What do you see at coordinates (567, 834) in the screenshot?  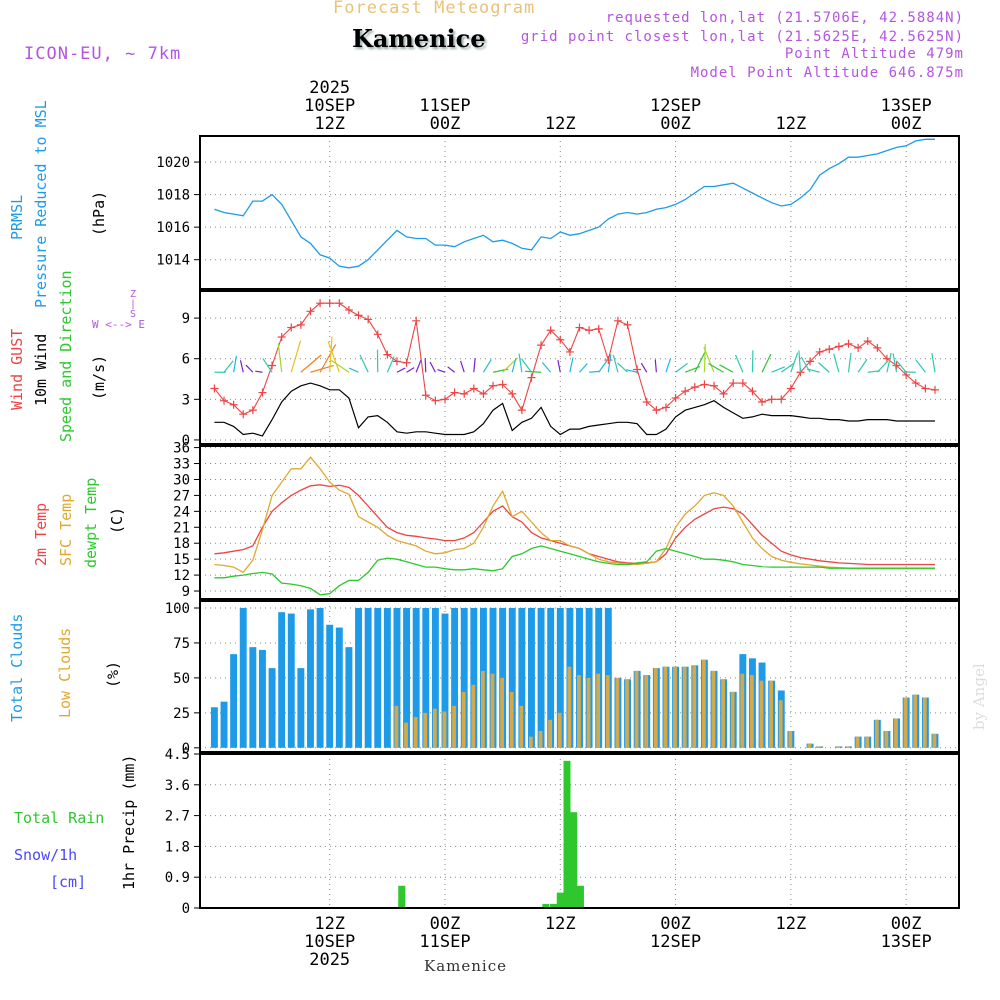 I see `rain-bar` at bounding box center [567, 834].